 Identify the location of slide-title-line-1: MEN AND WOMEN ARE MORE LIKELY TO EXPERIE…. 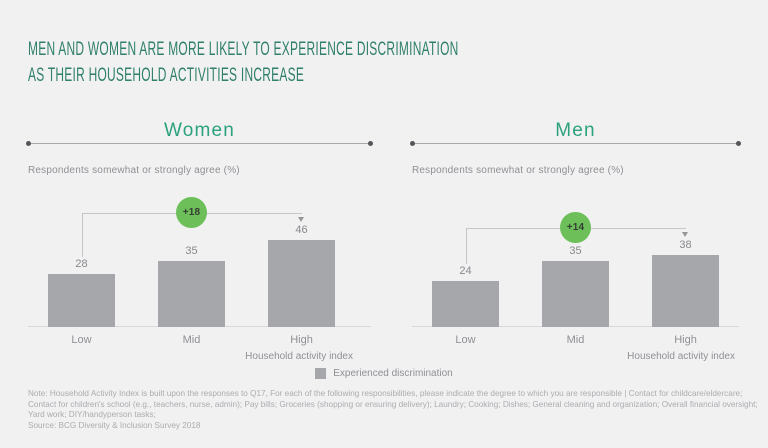
(243, 49).